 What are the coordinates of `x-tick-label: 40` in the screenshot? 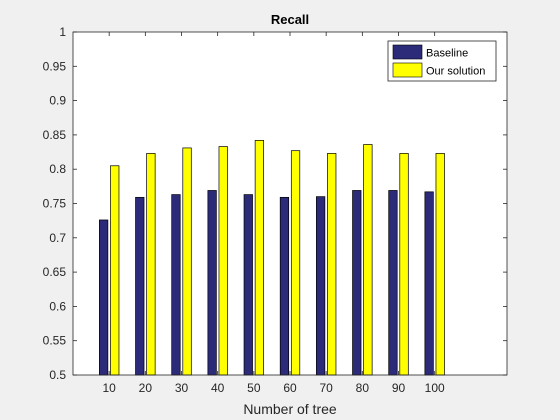 It's located at (218, 388).